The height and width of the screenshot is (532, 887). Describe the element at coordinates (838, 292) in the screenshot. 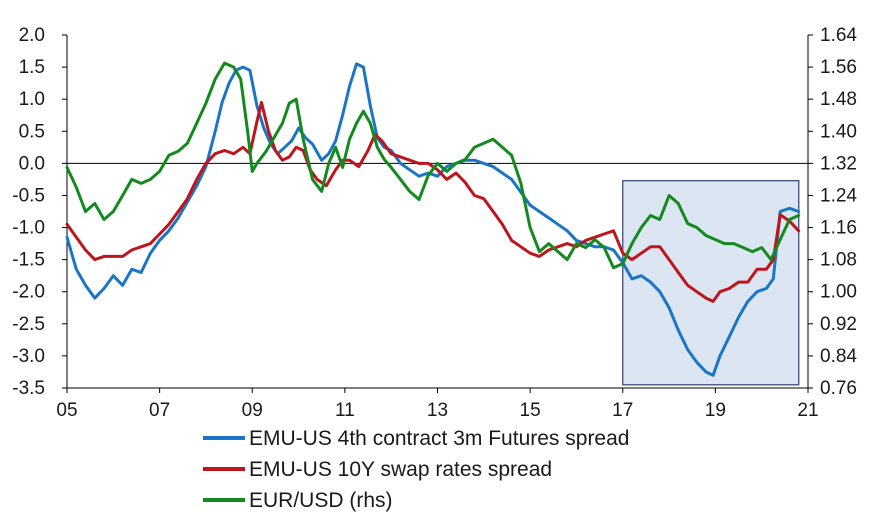

I see `right-tick-label: 1.00` at that location.